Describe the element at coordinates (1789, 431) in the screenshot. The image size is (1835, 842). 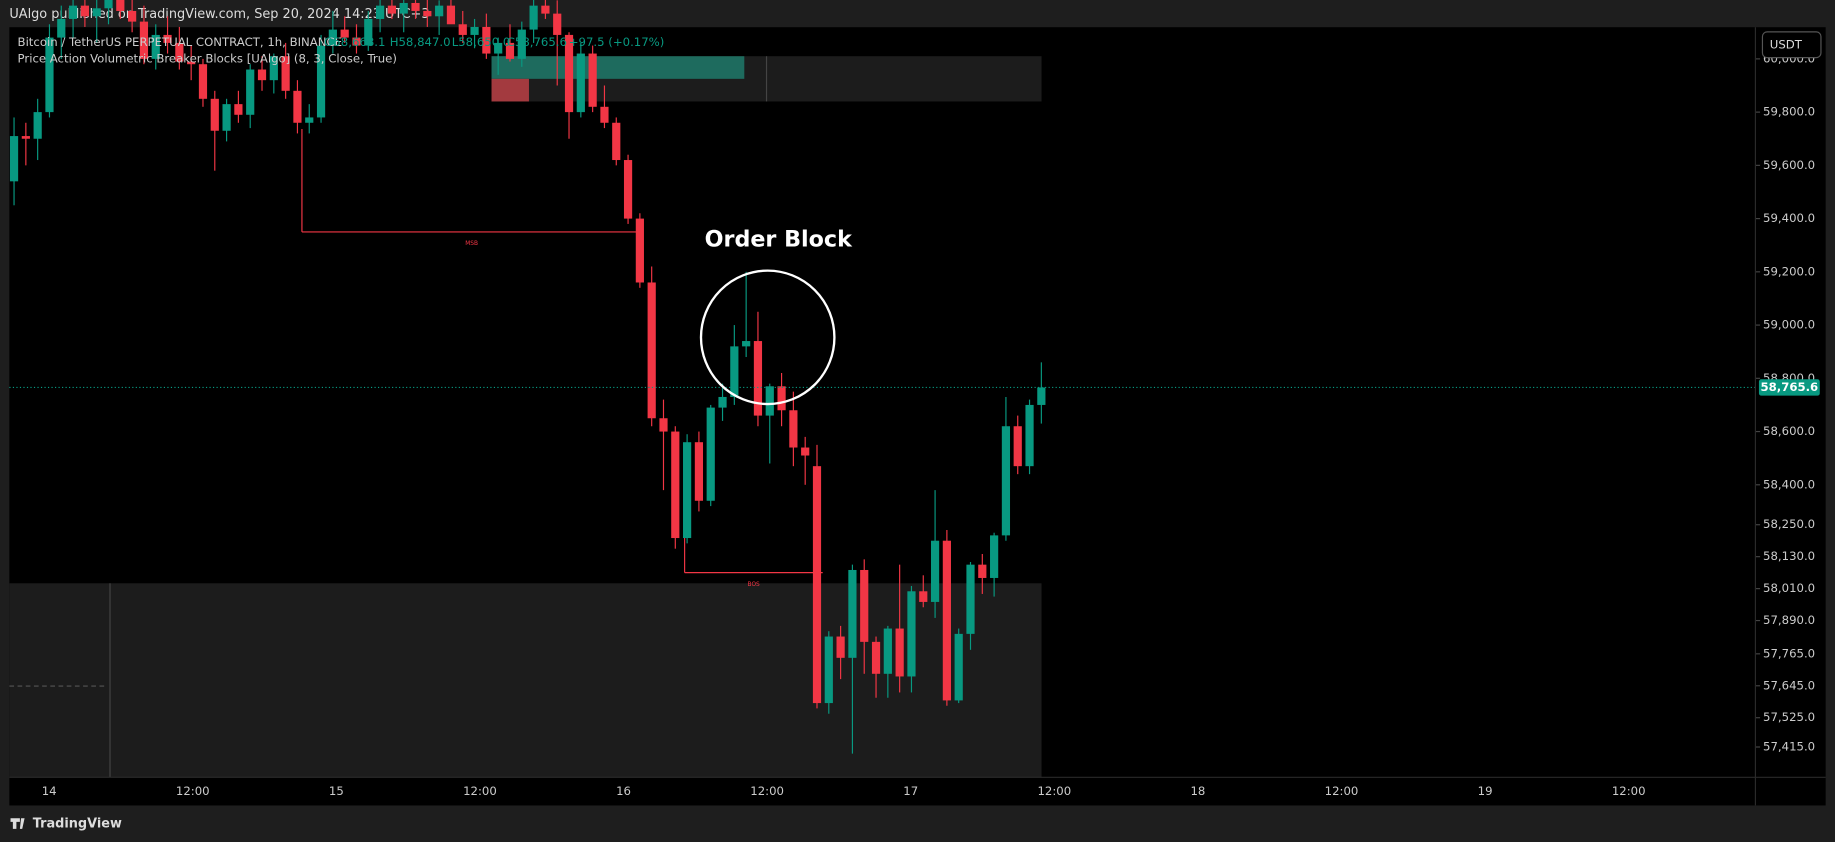
I see `y-tick-label: 58,600.0` at that location.